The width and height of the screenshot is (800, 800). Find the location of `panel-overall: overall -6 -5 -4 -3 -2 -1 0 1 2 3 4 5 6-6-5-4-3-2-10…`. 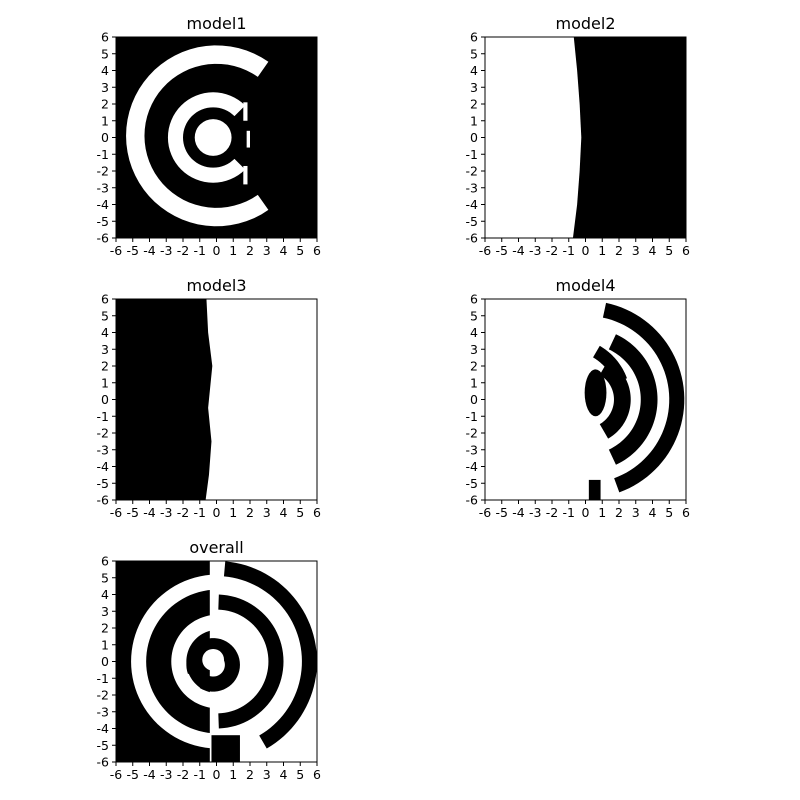

panel-overall: overall -6 -5 -4 -3 -2 -1 0 1 2 3 4 5 6-6-5-4-3-2-10… is located at coordinates (209, 660).